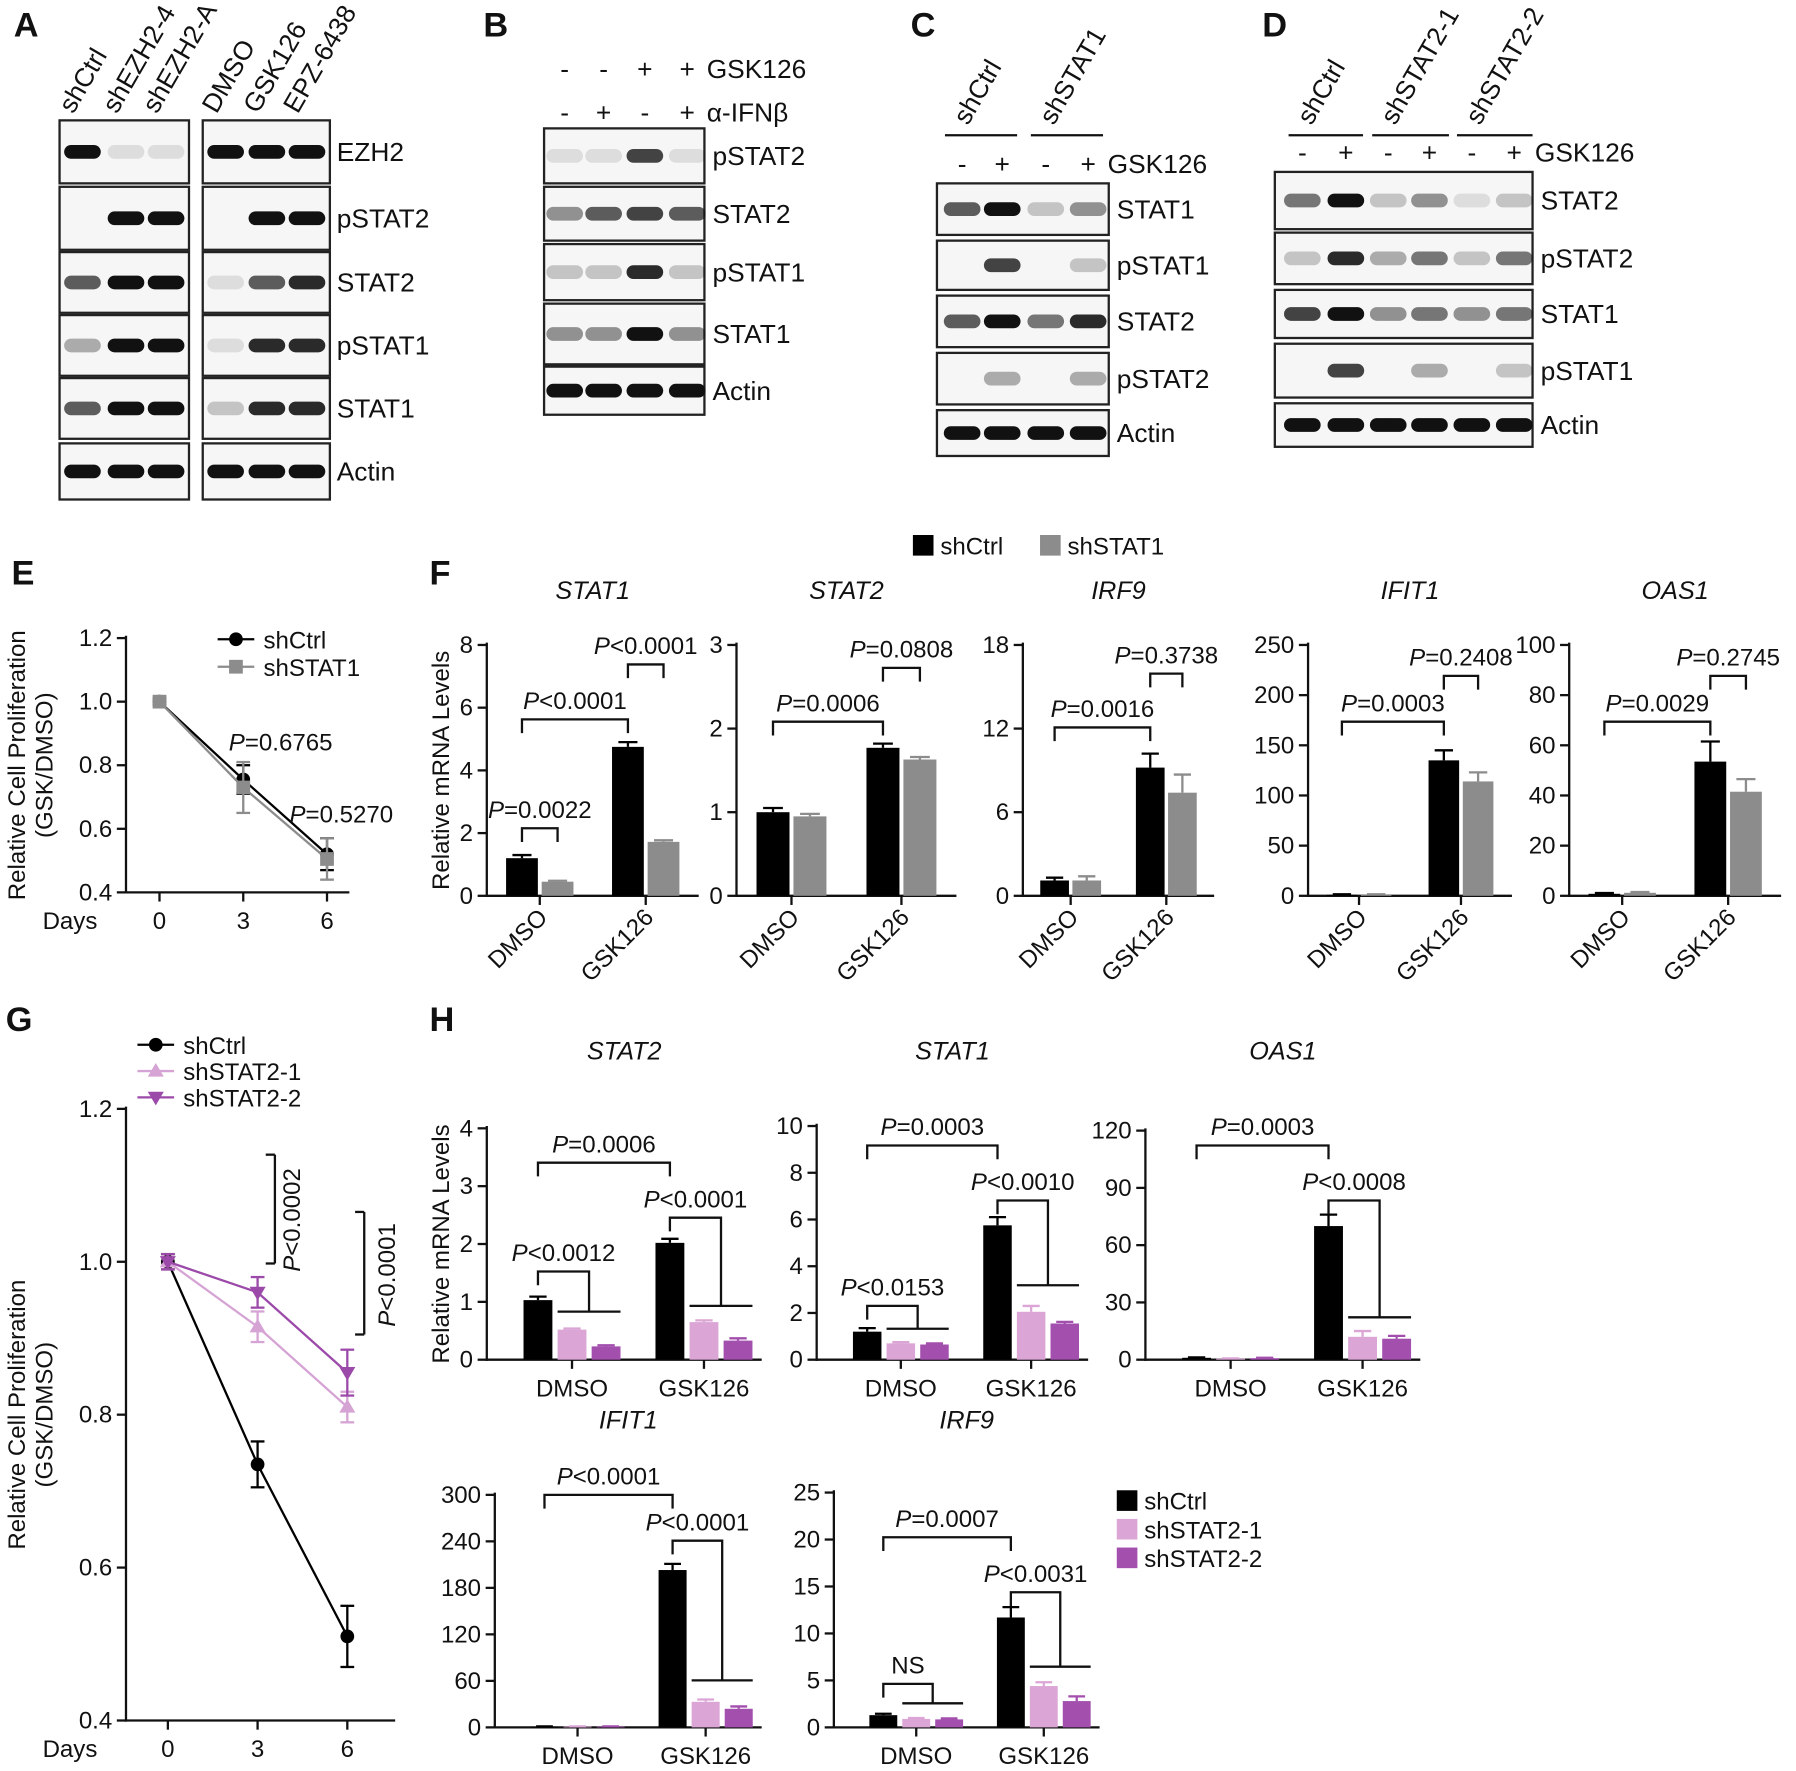  I want to click on y-tick-label: 10, so click(806, 1633).